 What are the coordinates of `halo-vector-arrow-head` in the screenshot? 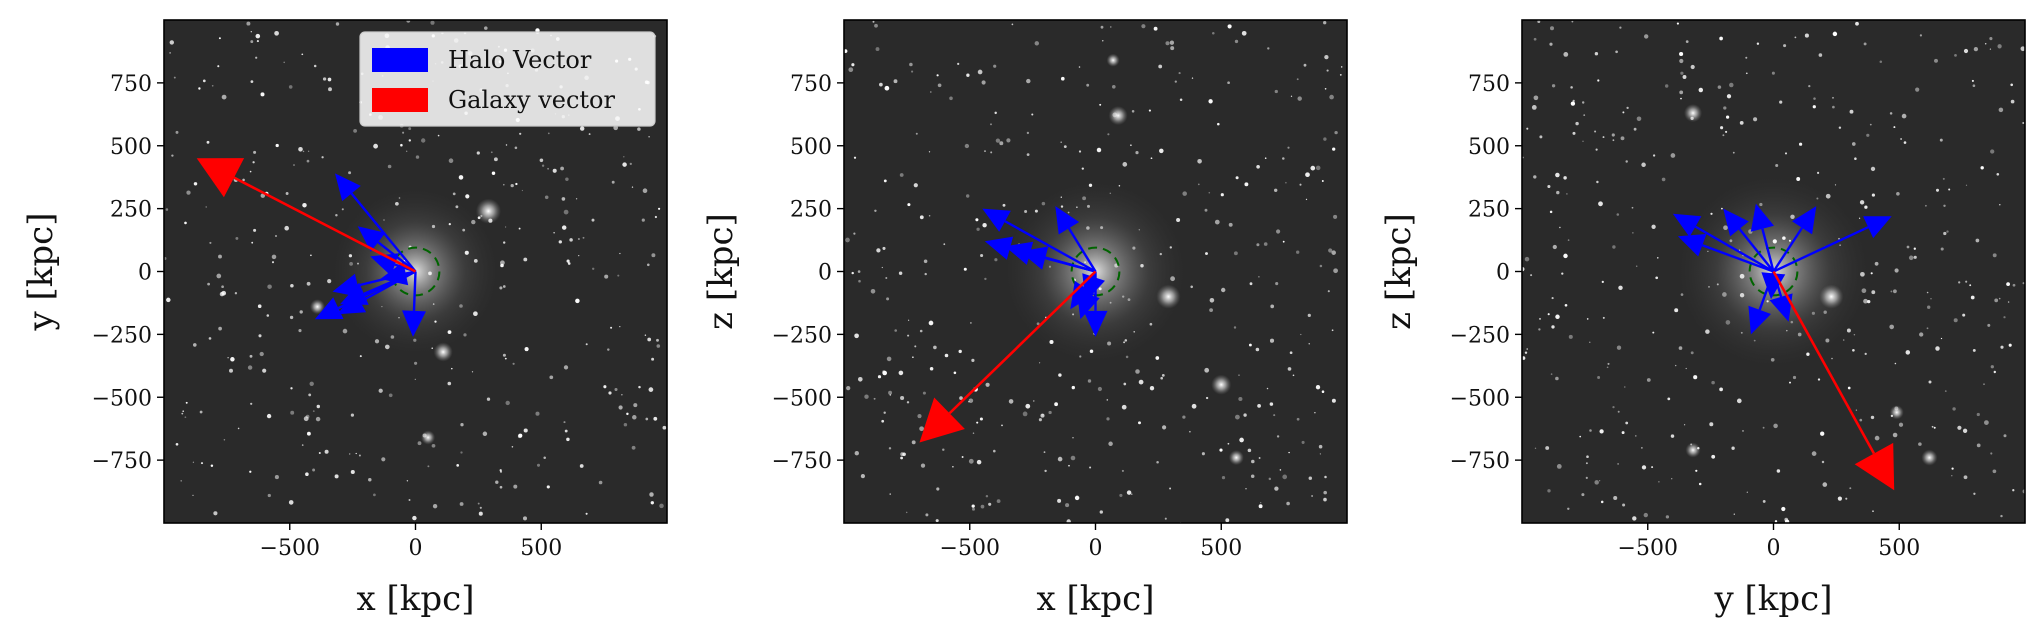 It's located at (1019, 253).